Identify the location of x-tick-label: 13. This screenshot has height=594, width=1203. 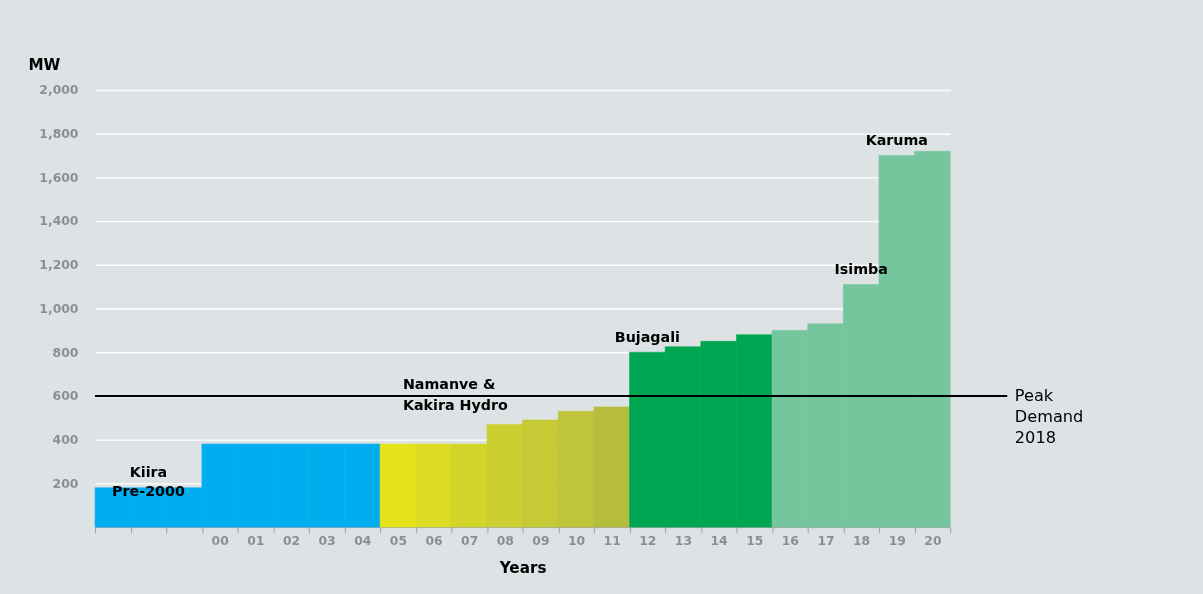
(683, 540).